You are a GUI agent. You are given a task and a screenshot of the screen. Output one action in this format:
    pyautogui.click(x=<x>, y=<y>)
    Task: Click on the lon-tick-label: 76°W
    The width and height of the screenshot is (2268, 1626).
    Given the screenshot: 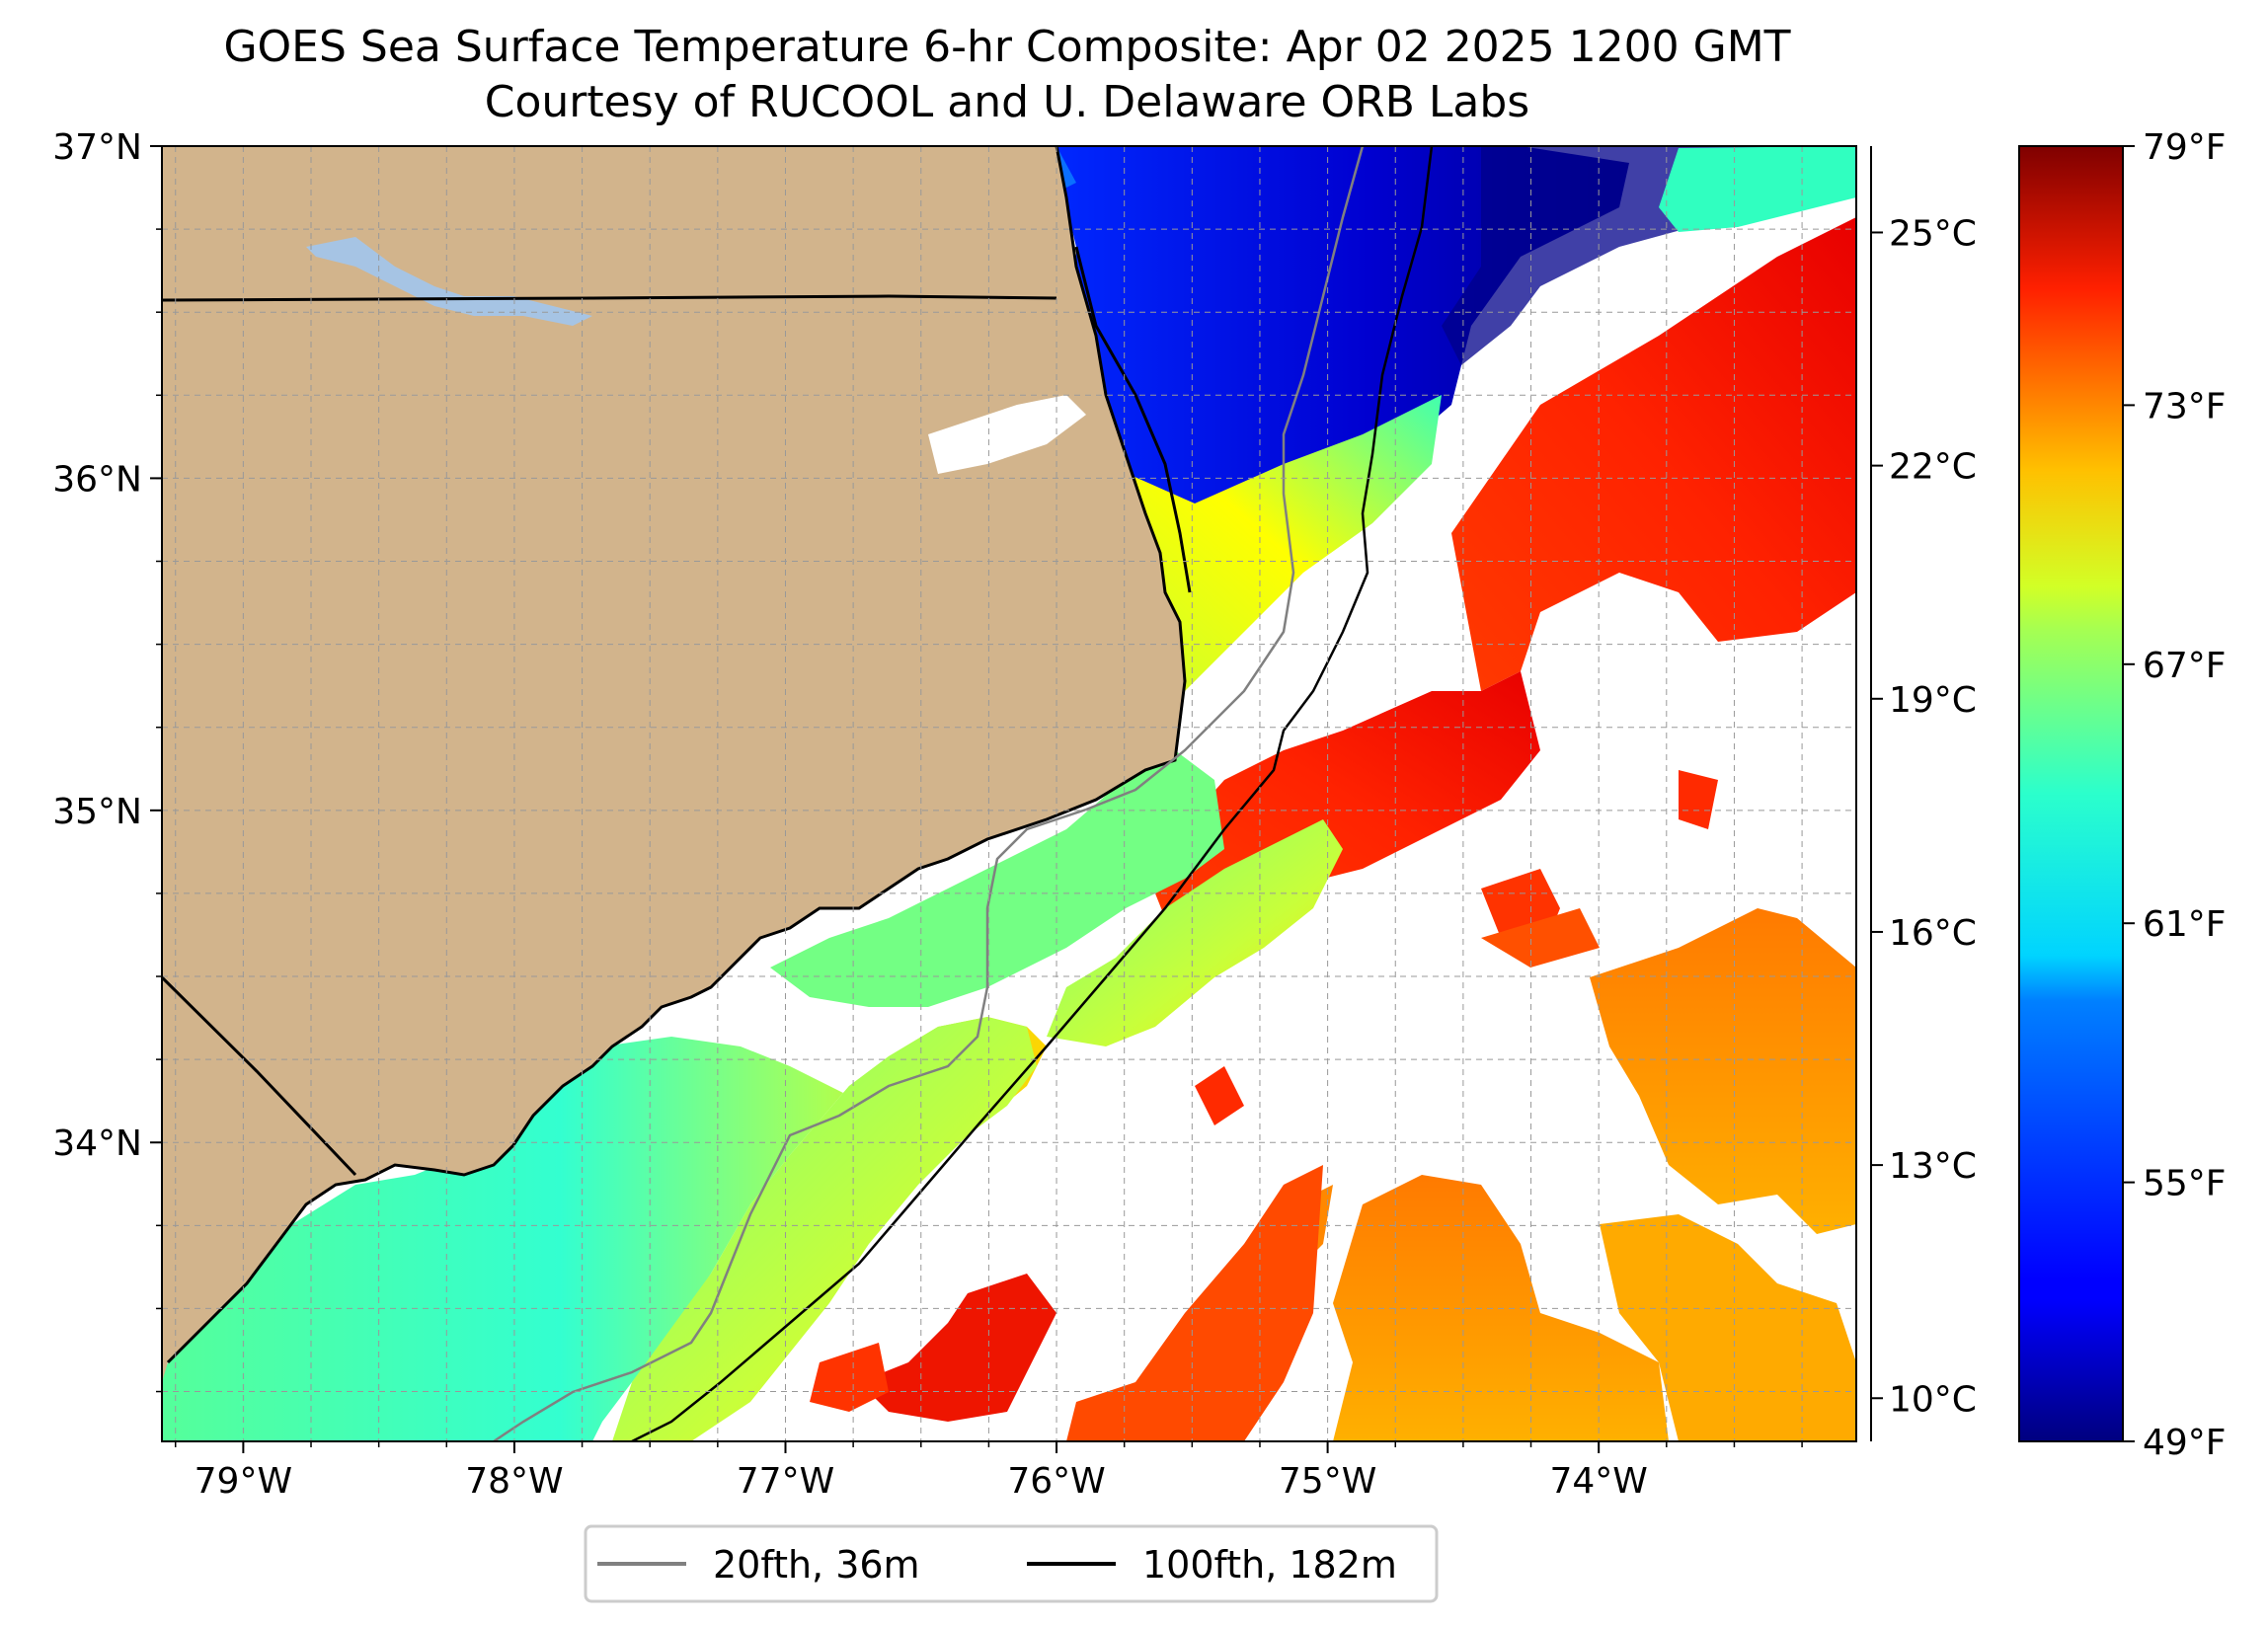 What is the action you would take?
    pyautogui.click(x=1056, y=1481)
    